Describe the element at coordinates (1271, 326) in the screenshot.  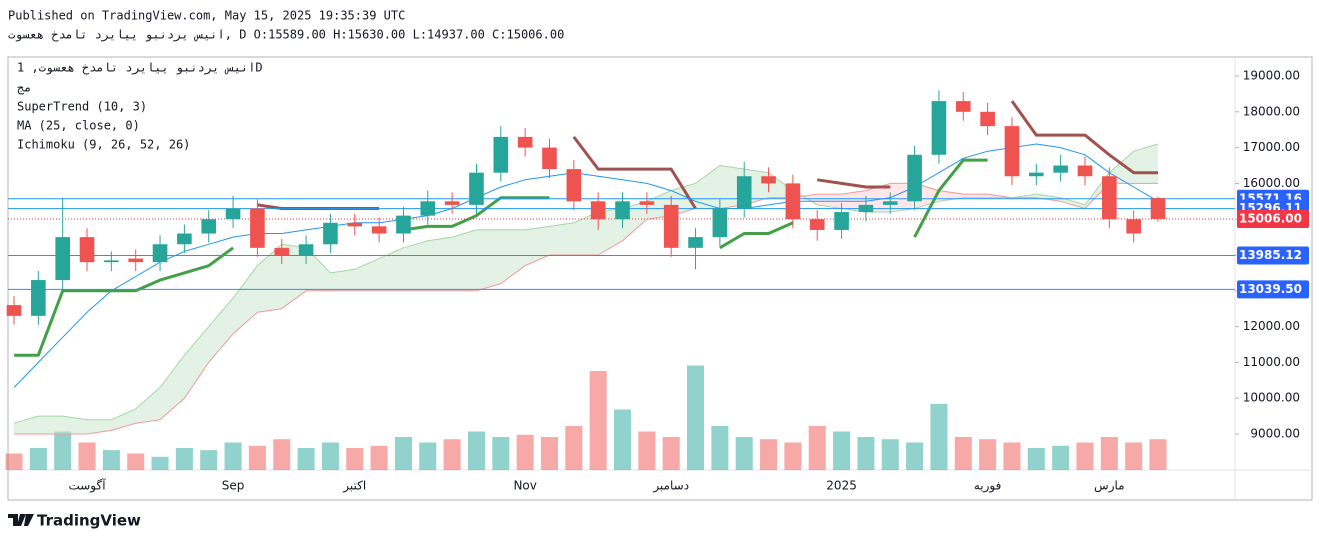
I see `y-tick-label: 12000.00` at that location.